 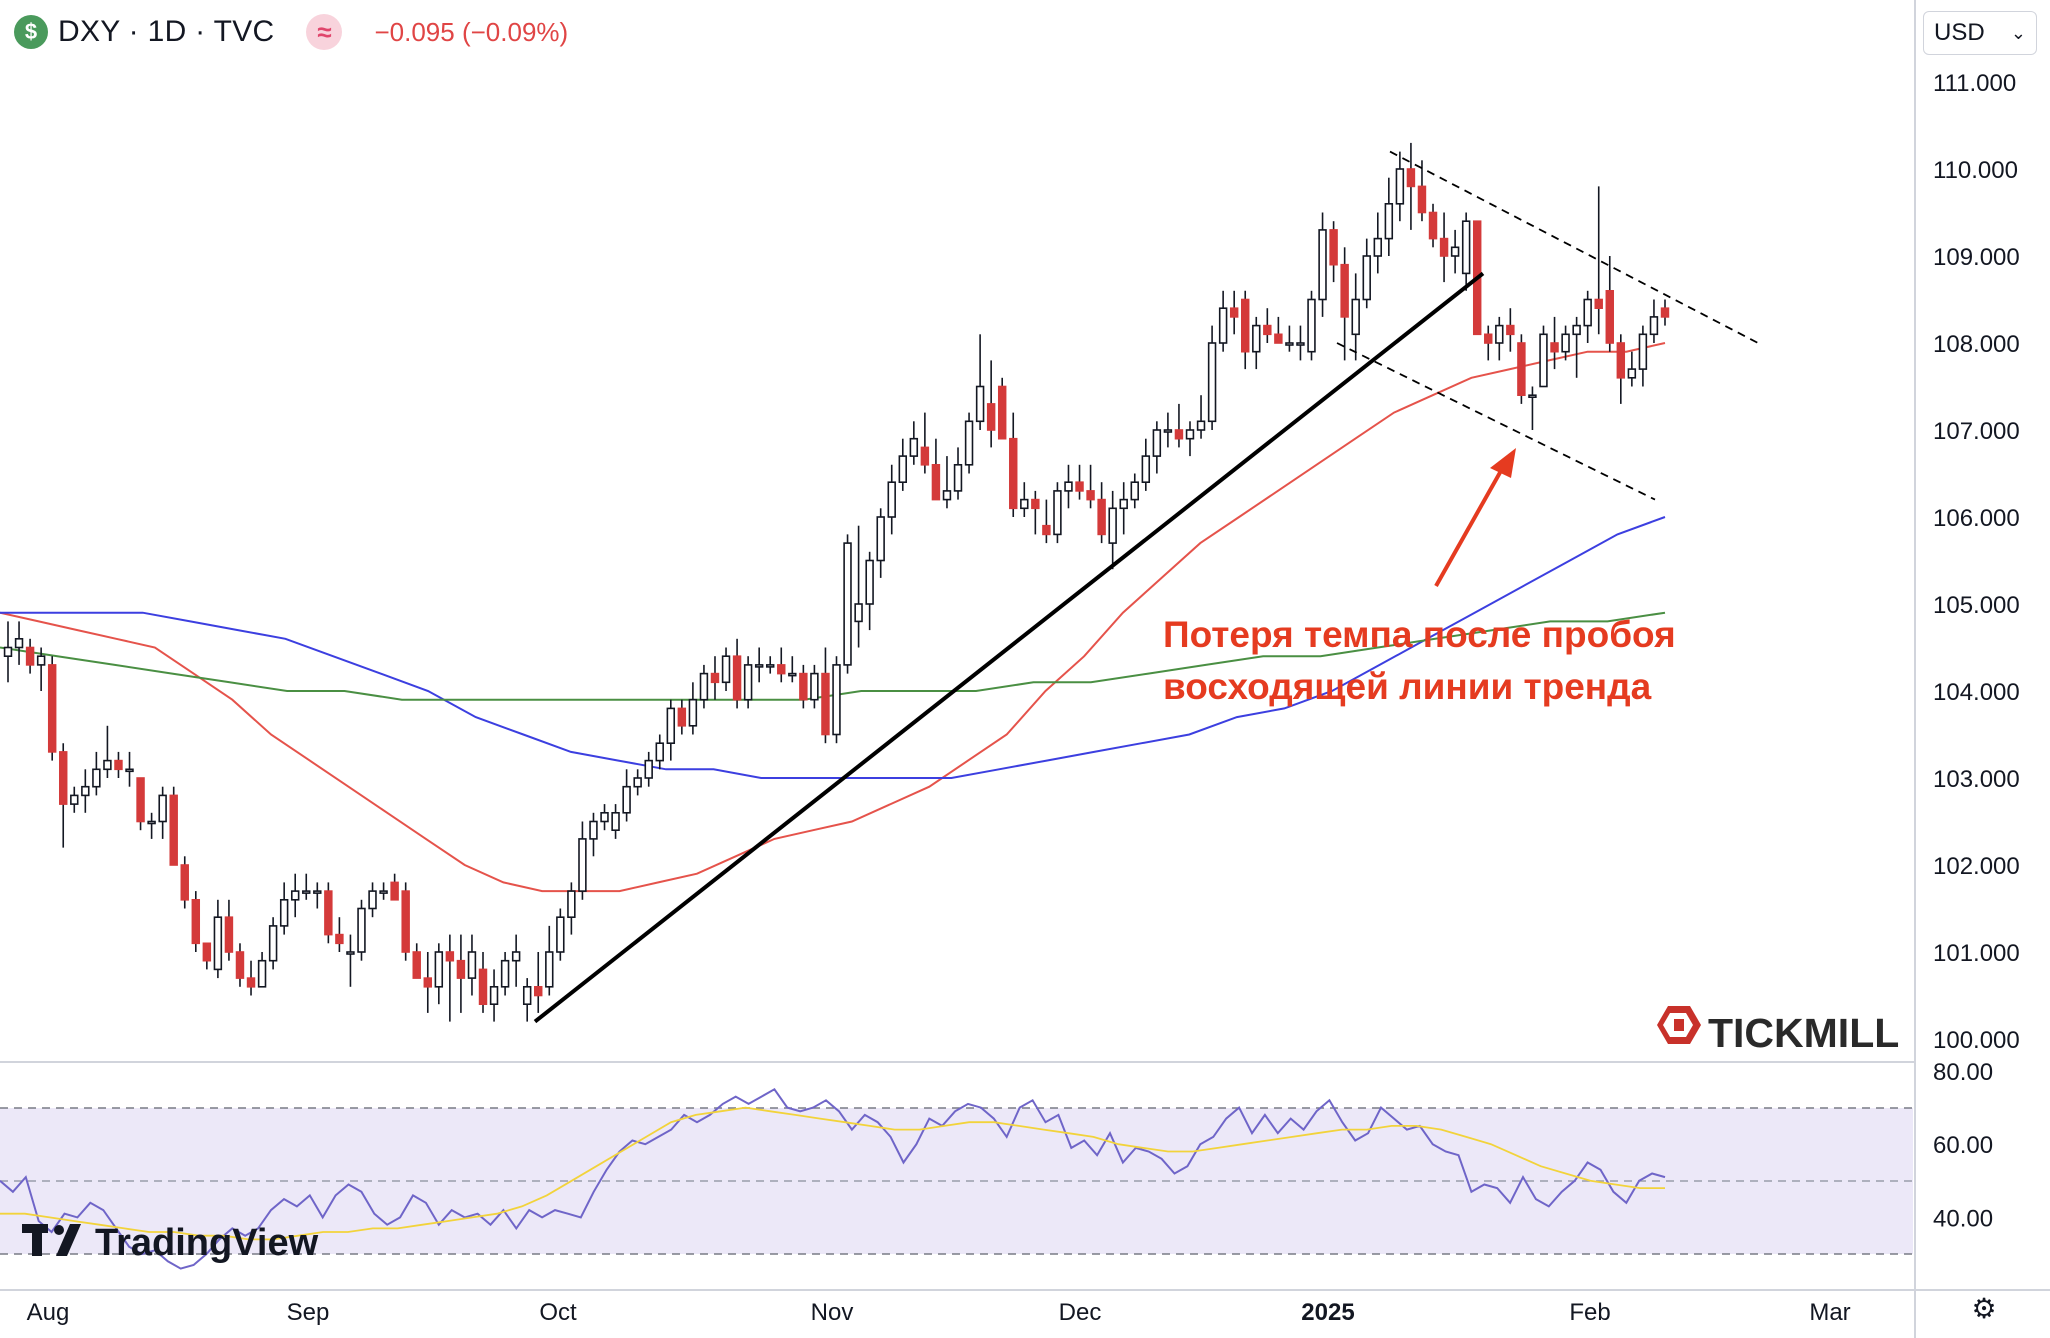 I want to click on gear-icon: ⚙, so click(x=1984, y=1308).